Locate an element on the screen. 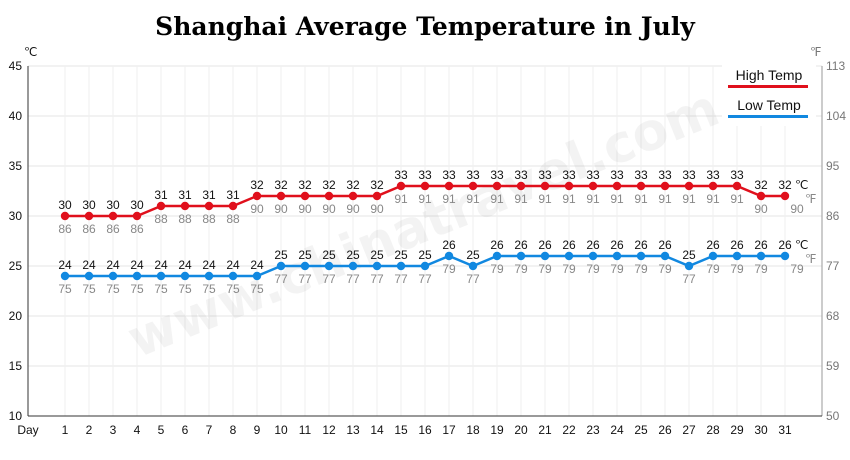  x-tick-label: 27 is located at coordinates (689, 430).